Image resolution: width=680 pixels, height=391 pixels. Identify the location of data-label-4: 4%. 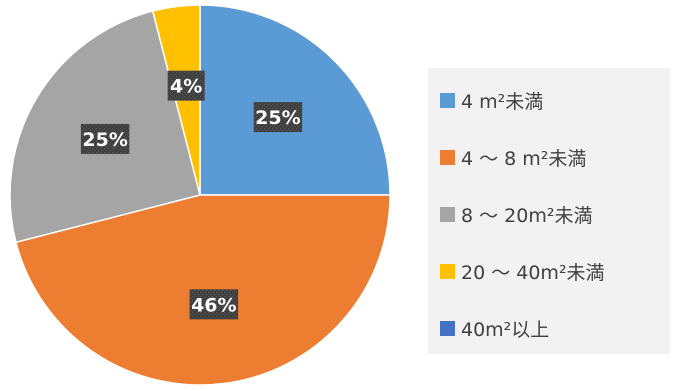
(186, 85).